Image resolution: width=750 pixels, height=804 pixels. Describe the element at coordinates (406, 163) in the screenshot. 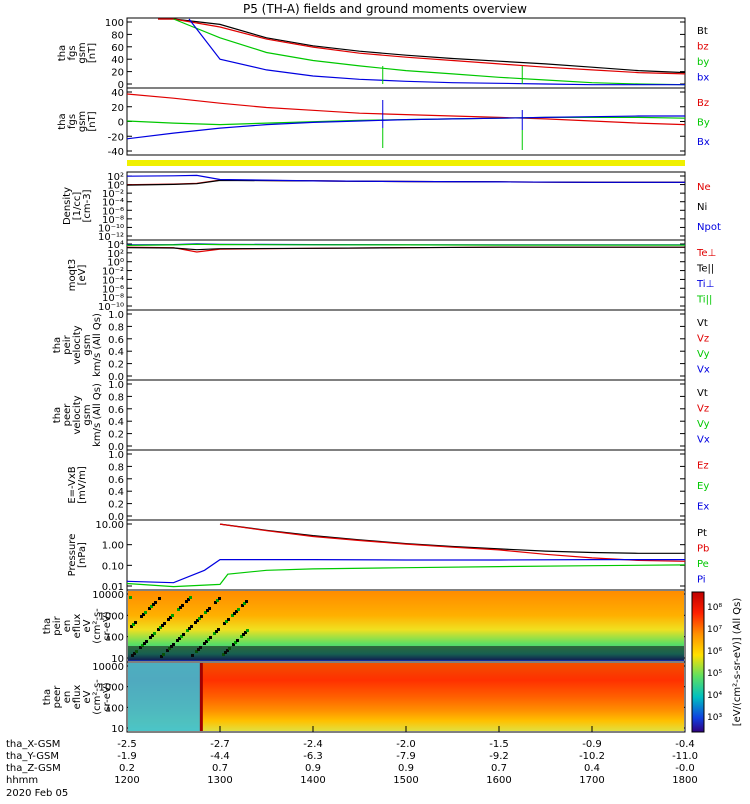

I see `quality-flag-bar` at that location.